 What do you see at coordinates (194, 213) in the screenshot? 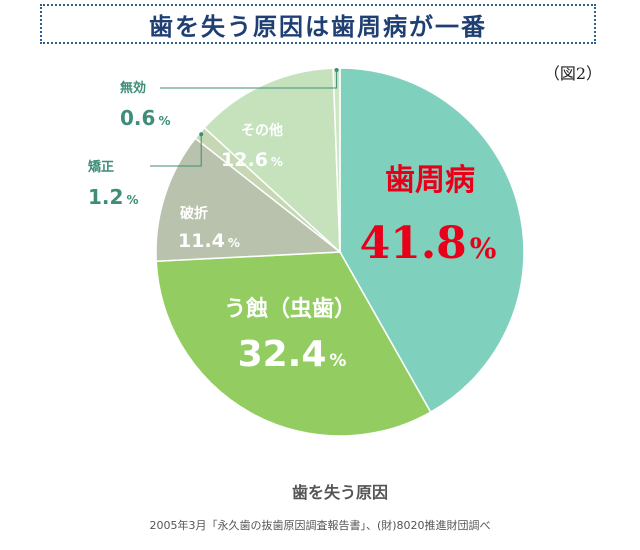
I see `slice-label-3: 破折` at bounding box center [194, 213].